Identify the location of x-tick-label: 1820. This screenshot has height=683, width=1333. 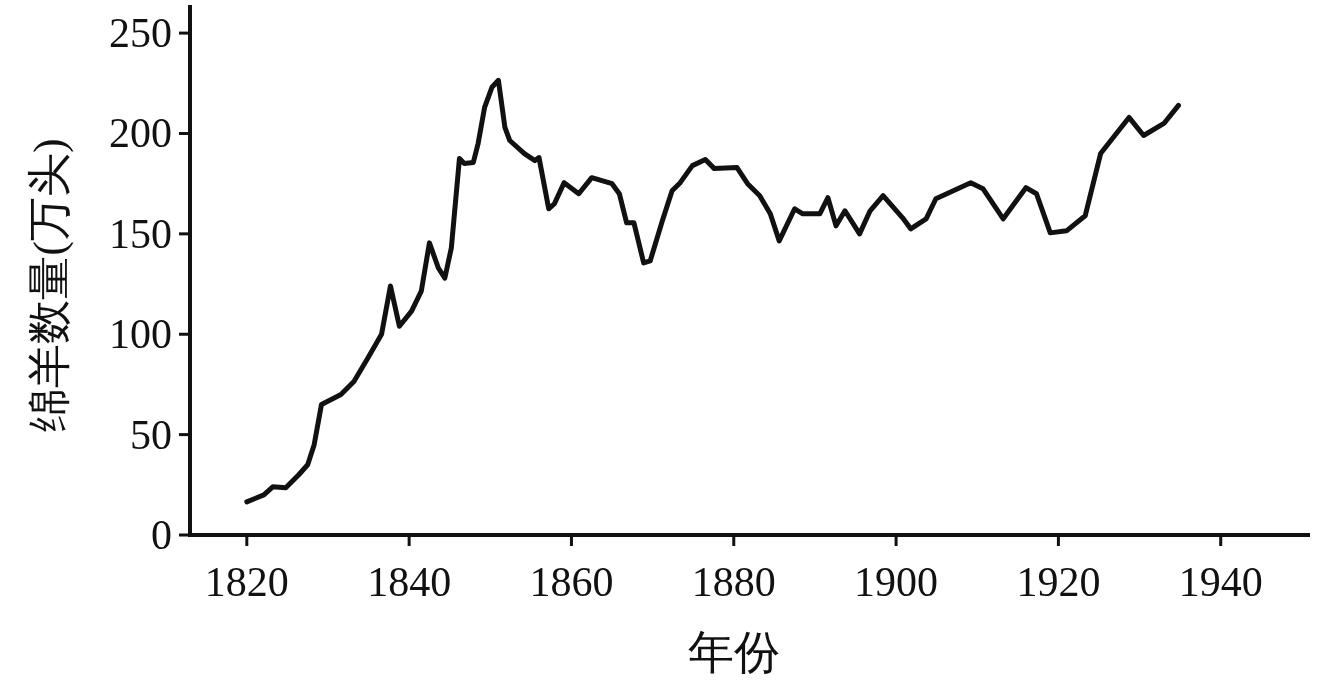
(246, 582).